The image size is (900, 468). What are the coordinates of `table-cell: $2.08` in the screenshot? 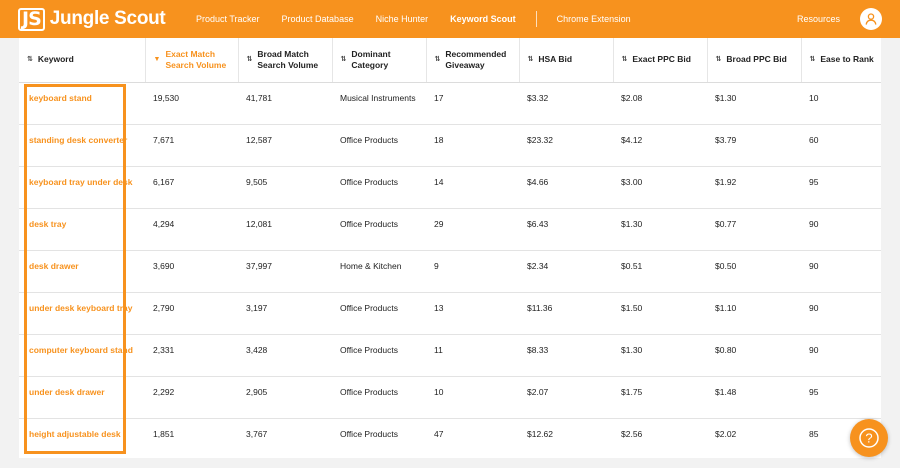 It's located at (660, 103).